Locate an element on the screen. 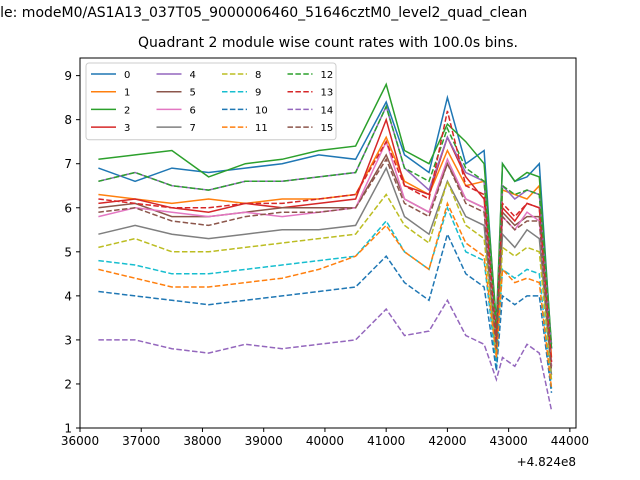  legend-label-5: 5 is located at coordinates (193, 93).